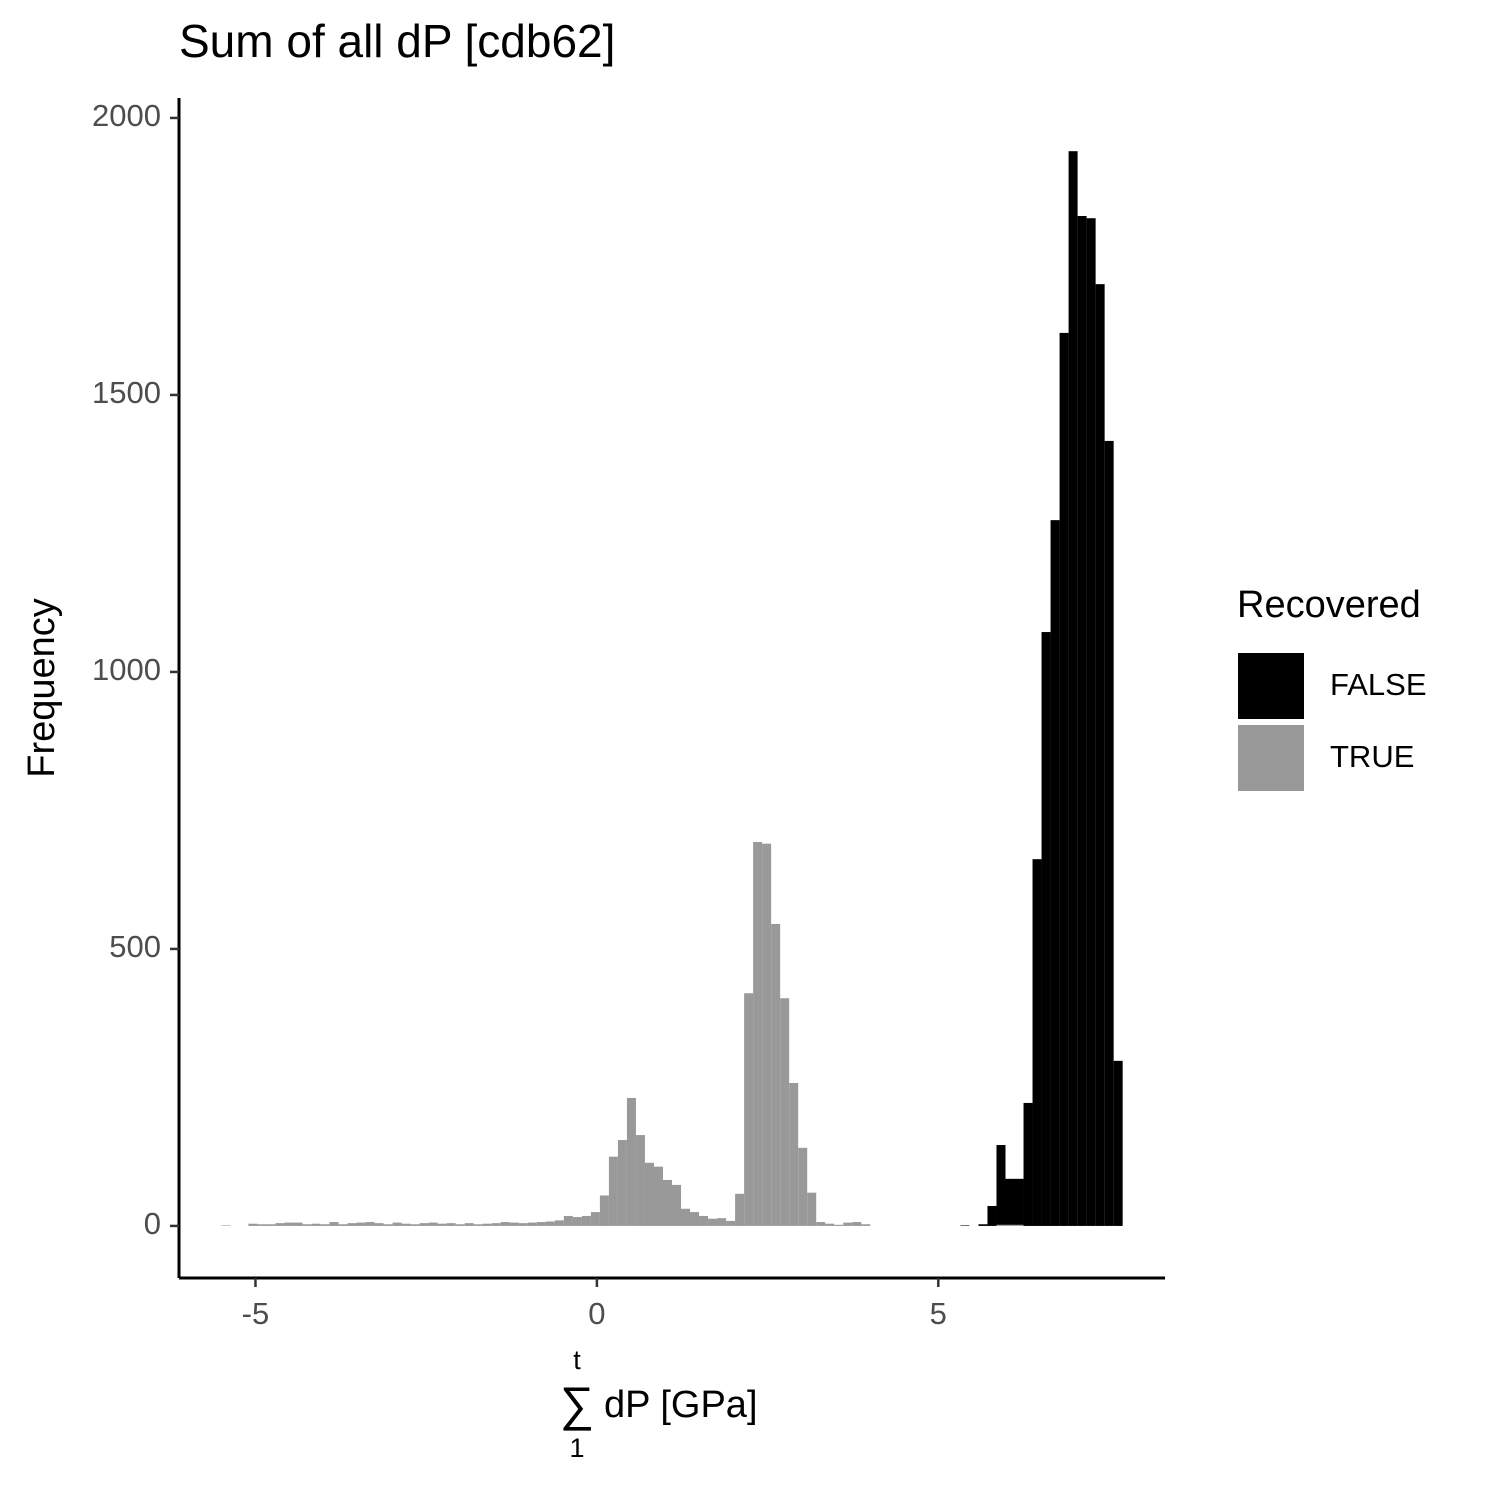 The width and height of the screenshot is (1500, 1505). Describe the element at coordinates (1271, 758) in the screenshot. I see `legend-key` at that location.